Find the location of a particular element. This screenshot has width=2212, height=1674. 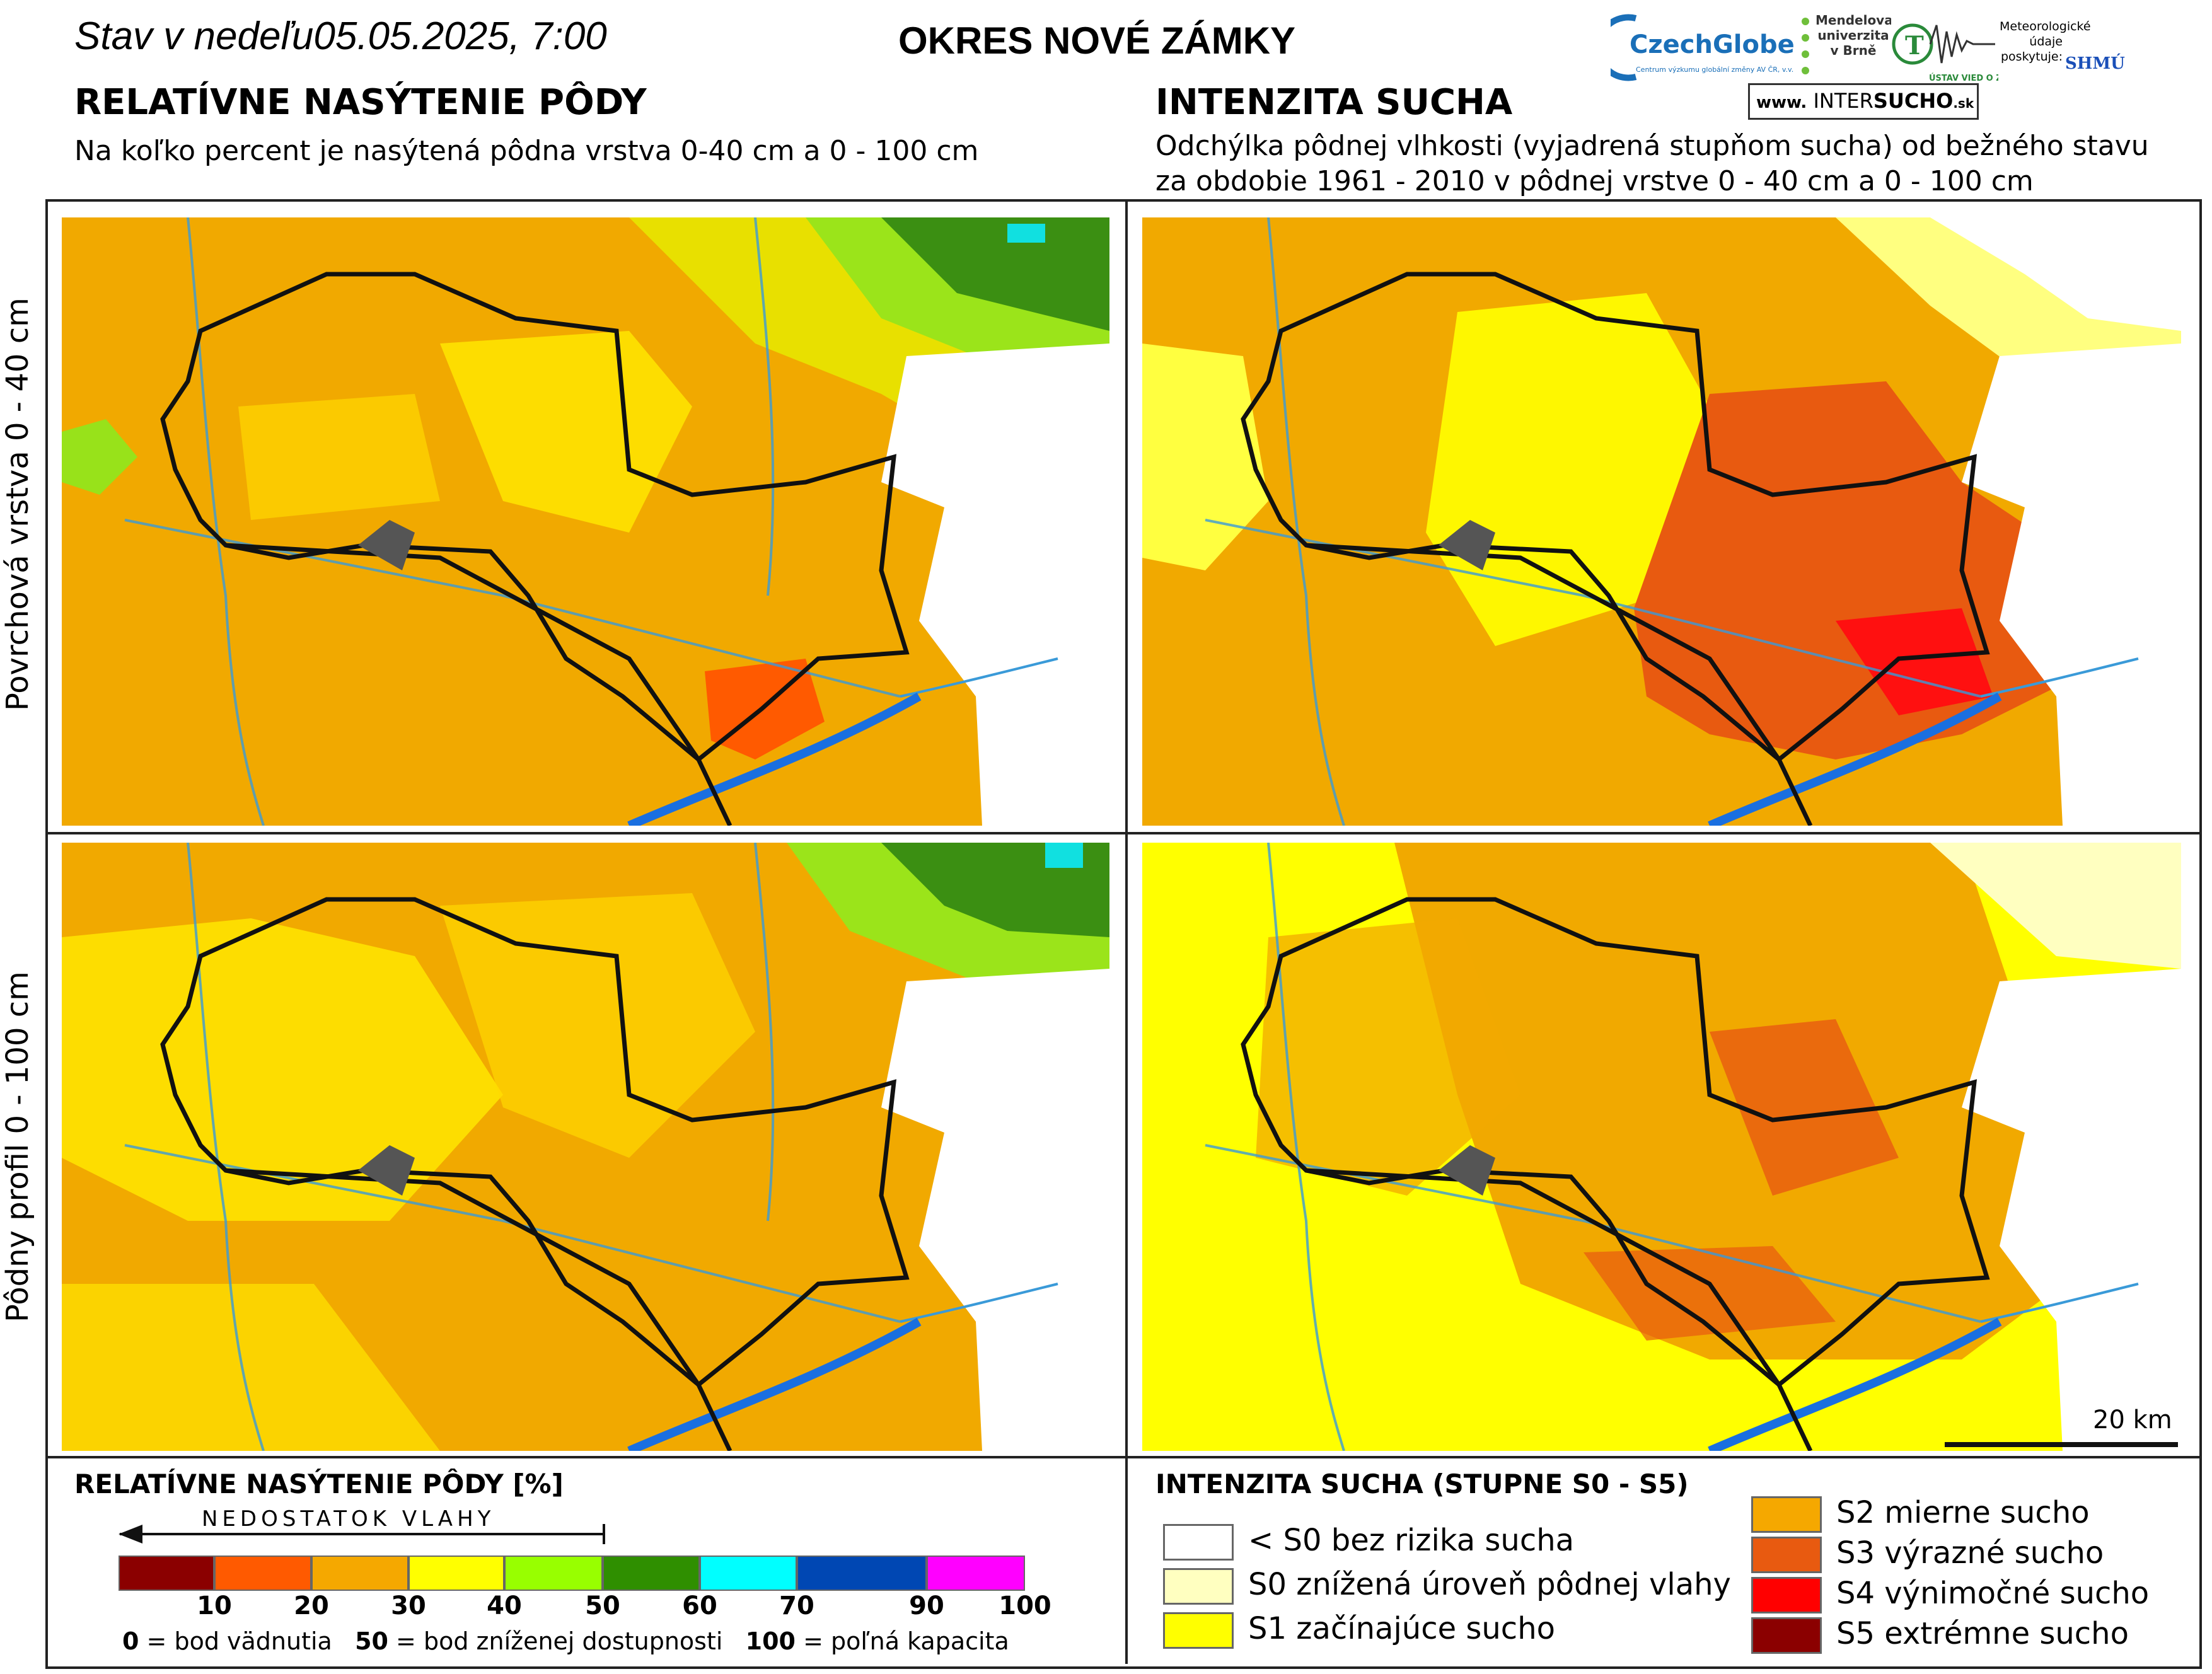

row-label-bottom: Pôdny profil 0 - 100 cm is located at coordinates (17, 1146).